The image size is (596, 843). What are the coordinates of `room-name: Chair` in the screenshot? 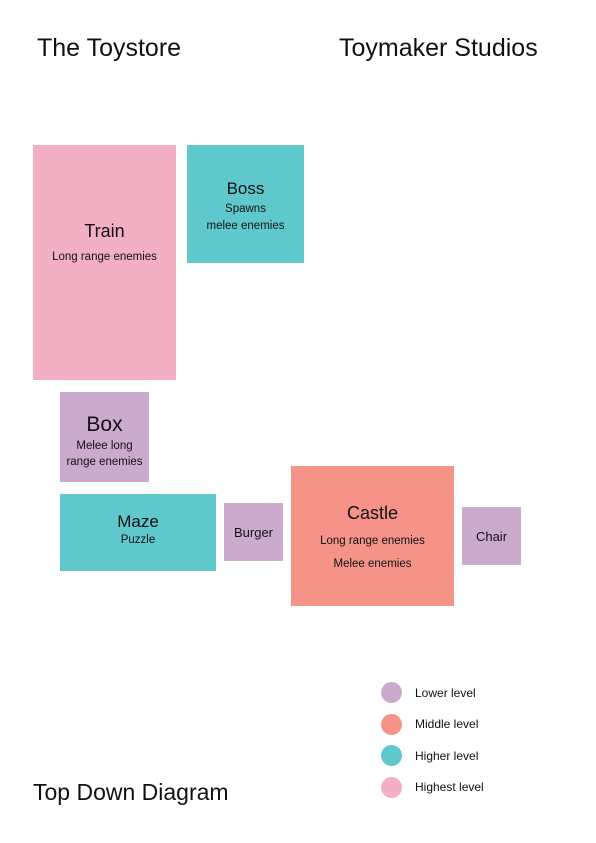 It's located at (491, 536).